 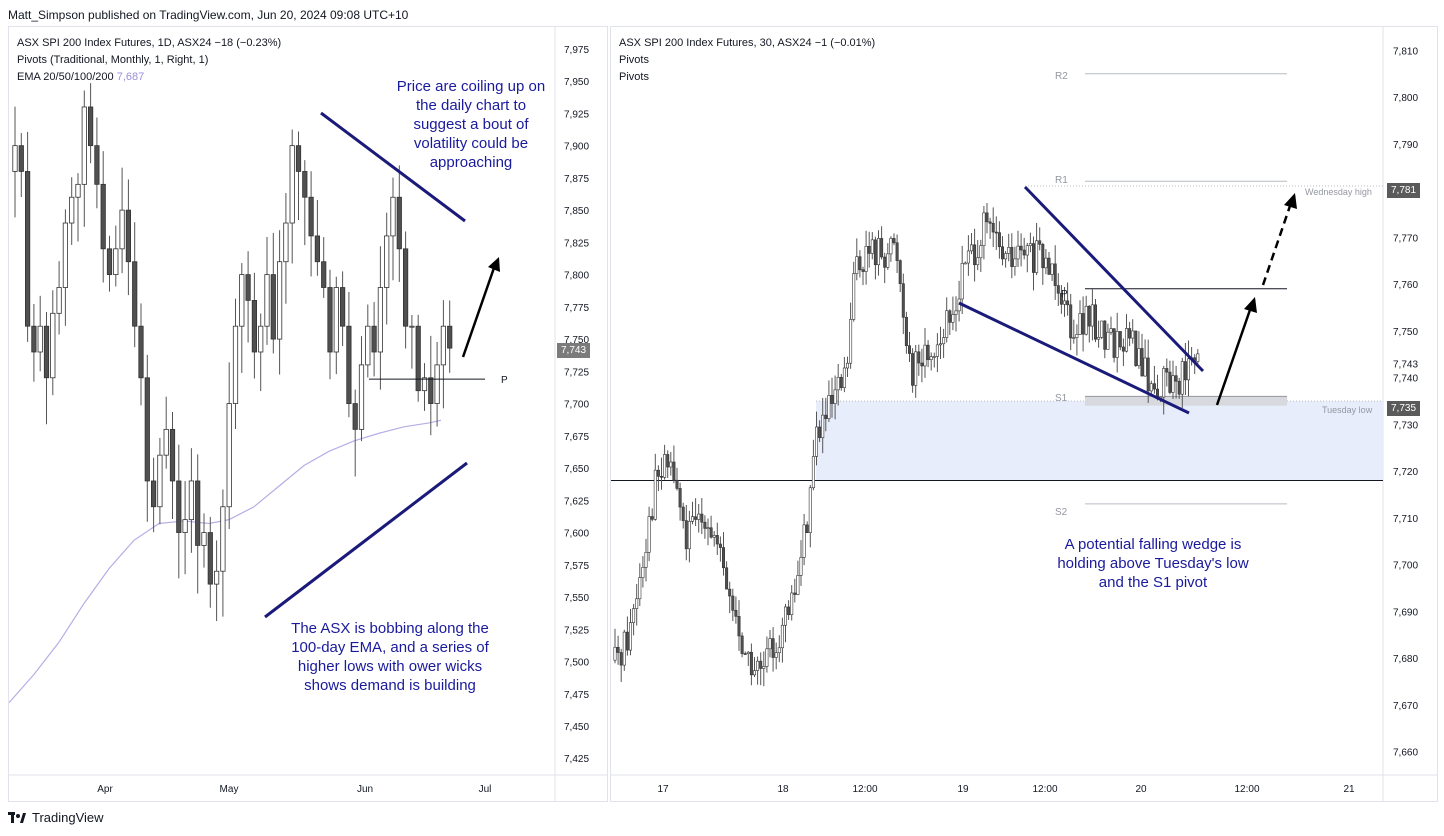 I want to click on pivot-r1-label: R1, so click(x=1061, y=180).